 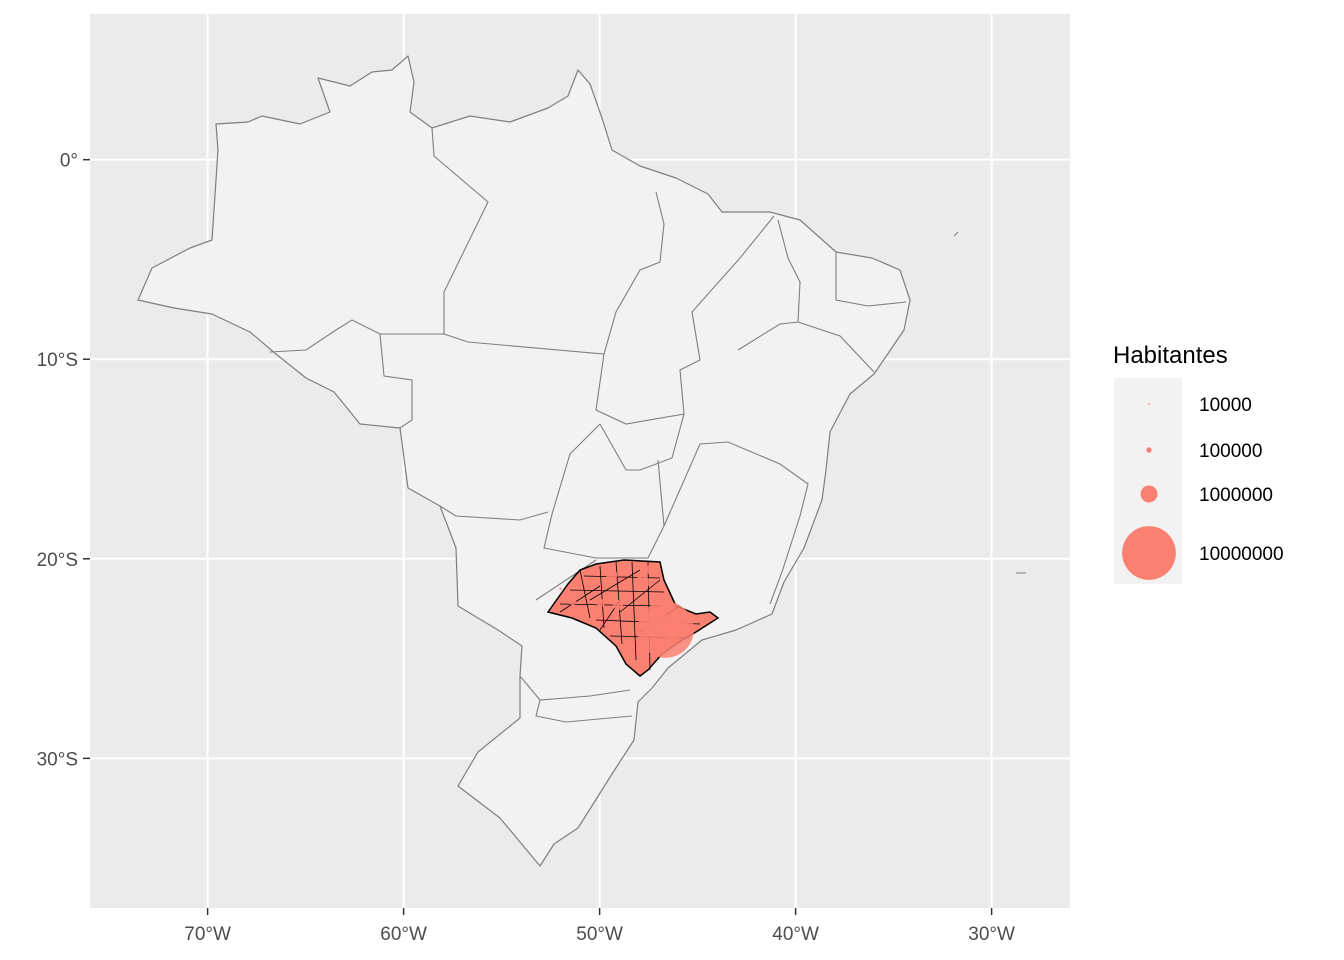 What do you see at coordinates (57, 560) in the screenshot?
I see `y-tick-label: 20°S` at bounding box center [57, 560].